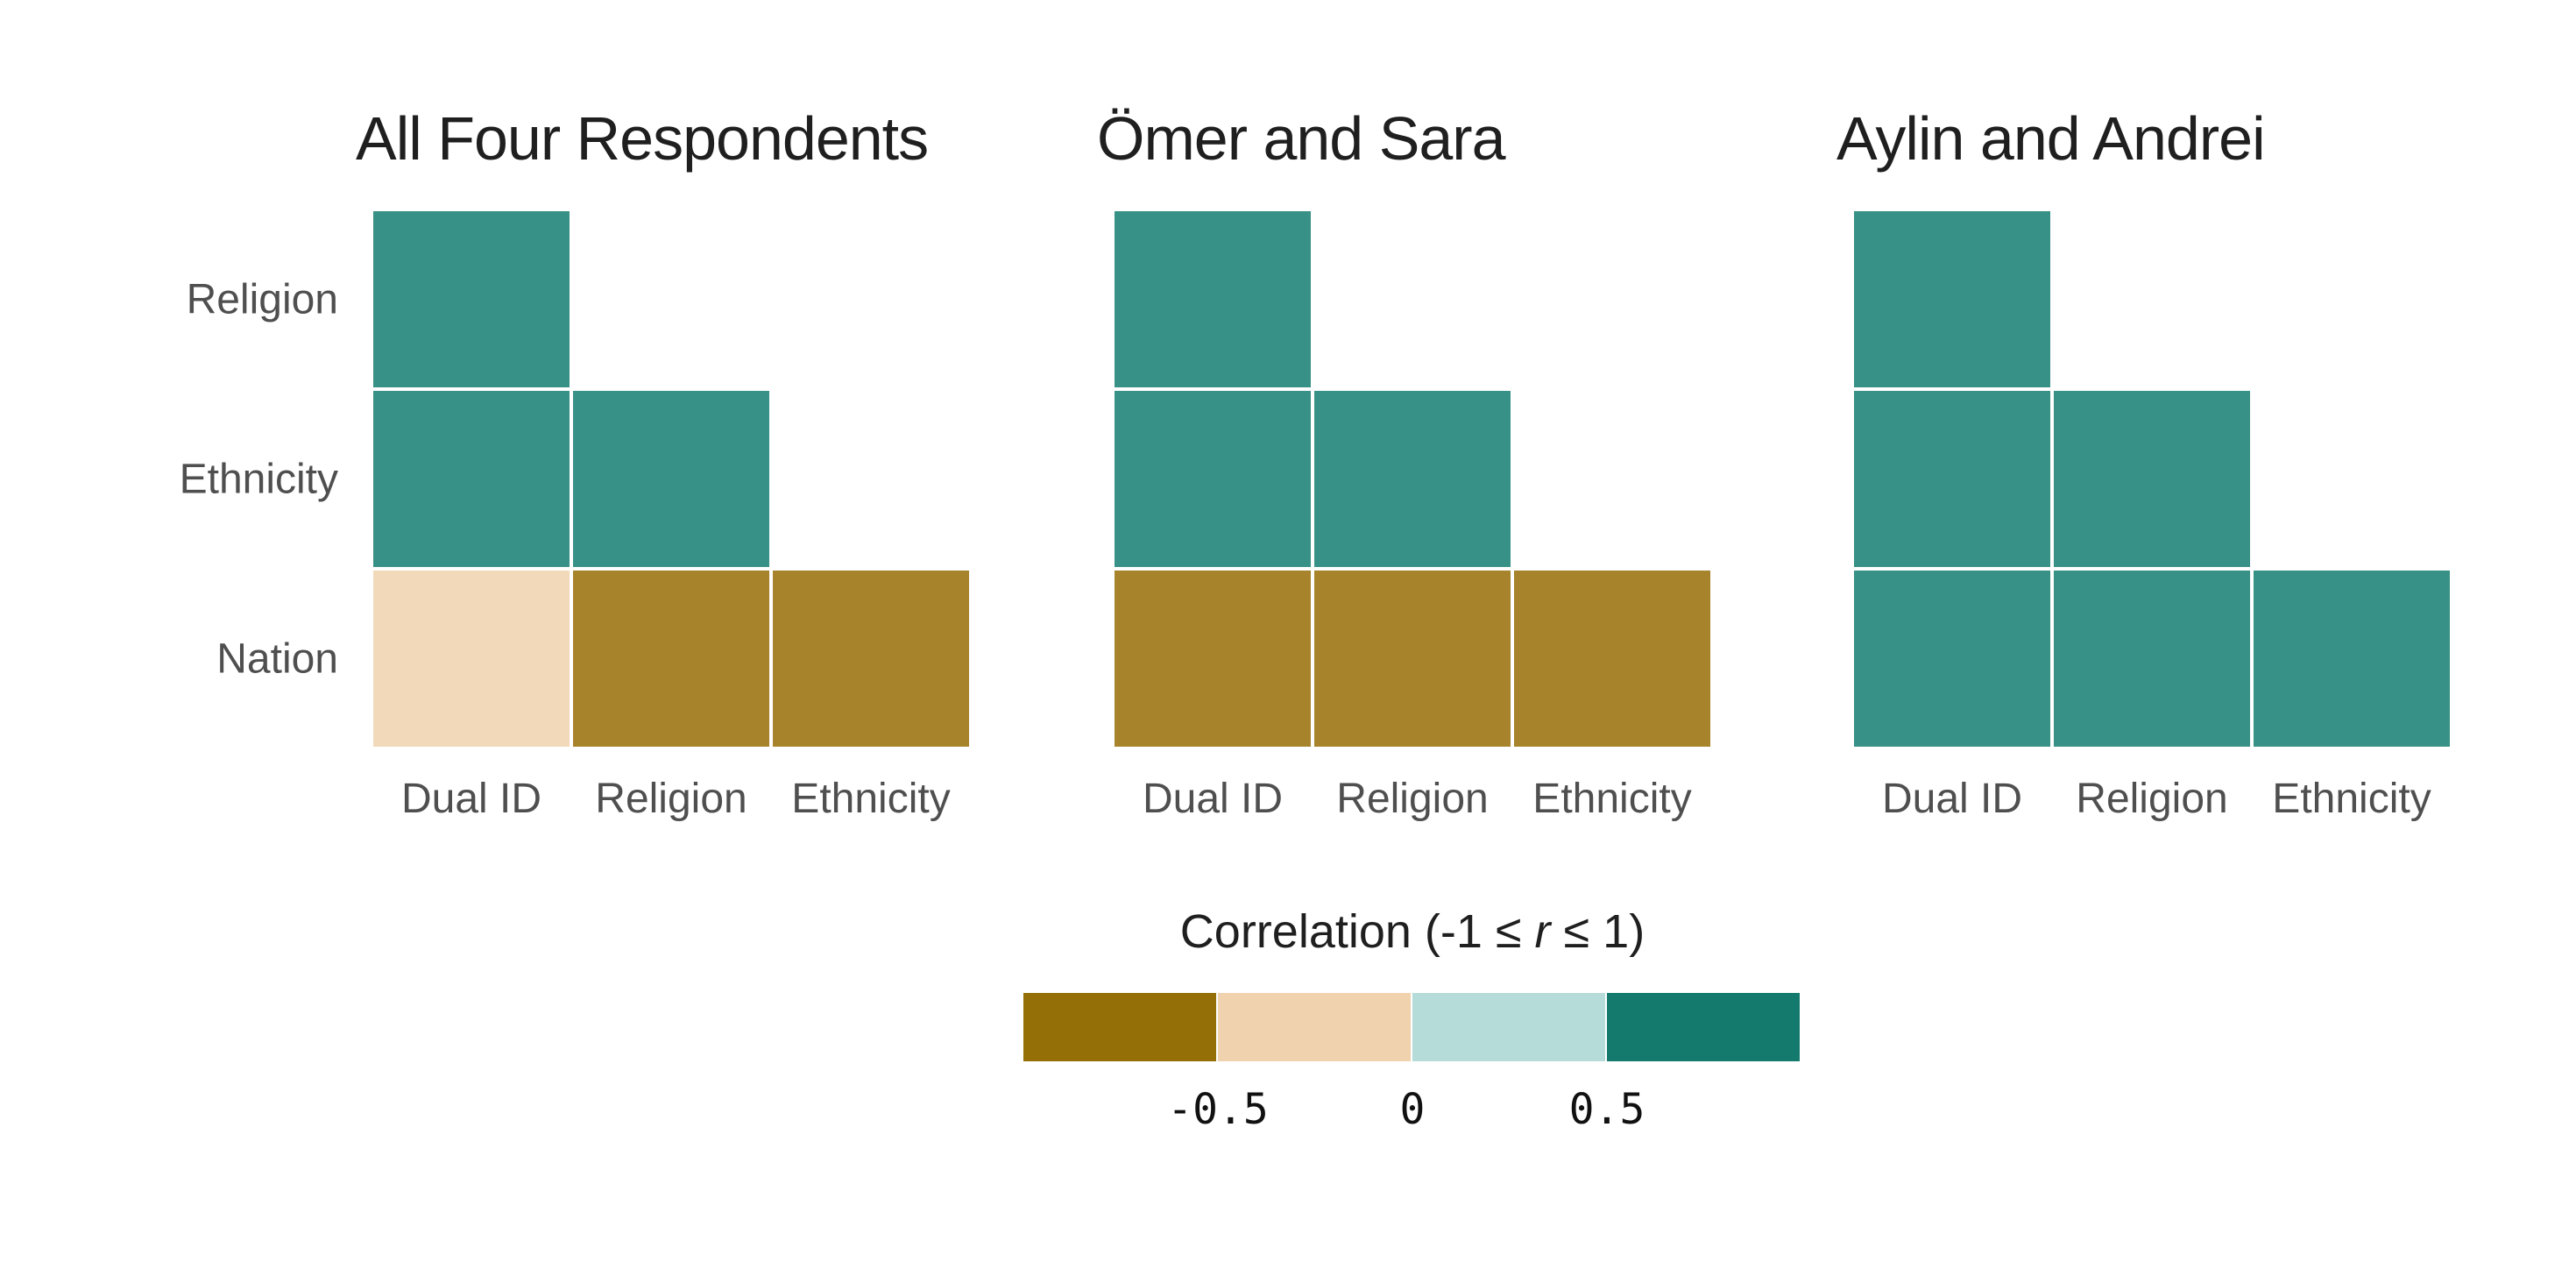 The image size is (2576, 1262). Describe the element at coordinates (258, 479) in the screenshot. I see `y-axis-label-ethnicity: Ethnicity` at that location.